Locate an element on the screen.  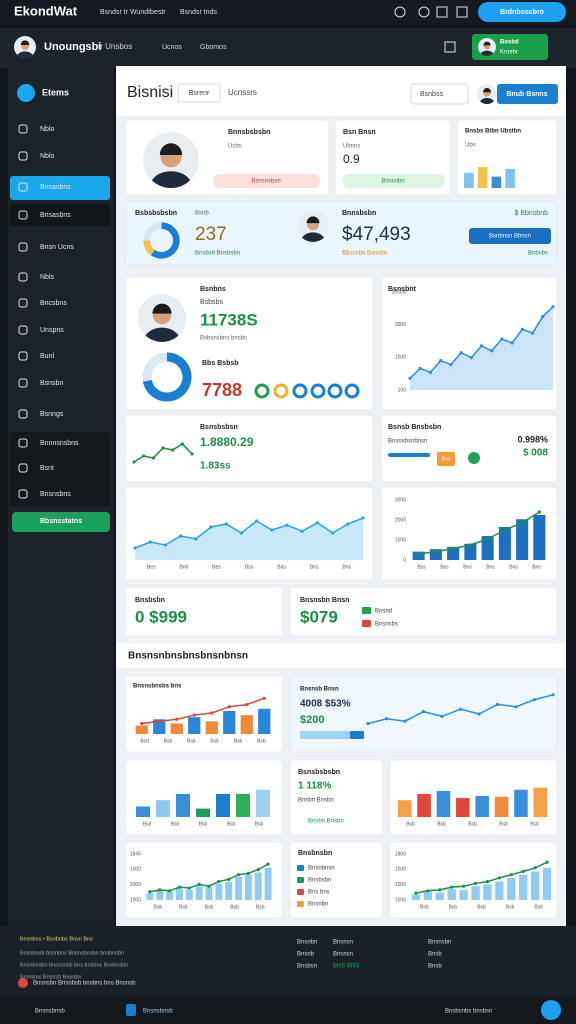
button is located at coordinates (510, 236).